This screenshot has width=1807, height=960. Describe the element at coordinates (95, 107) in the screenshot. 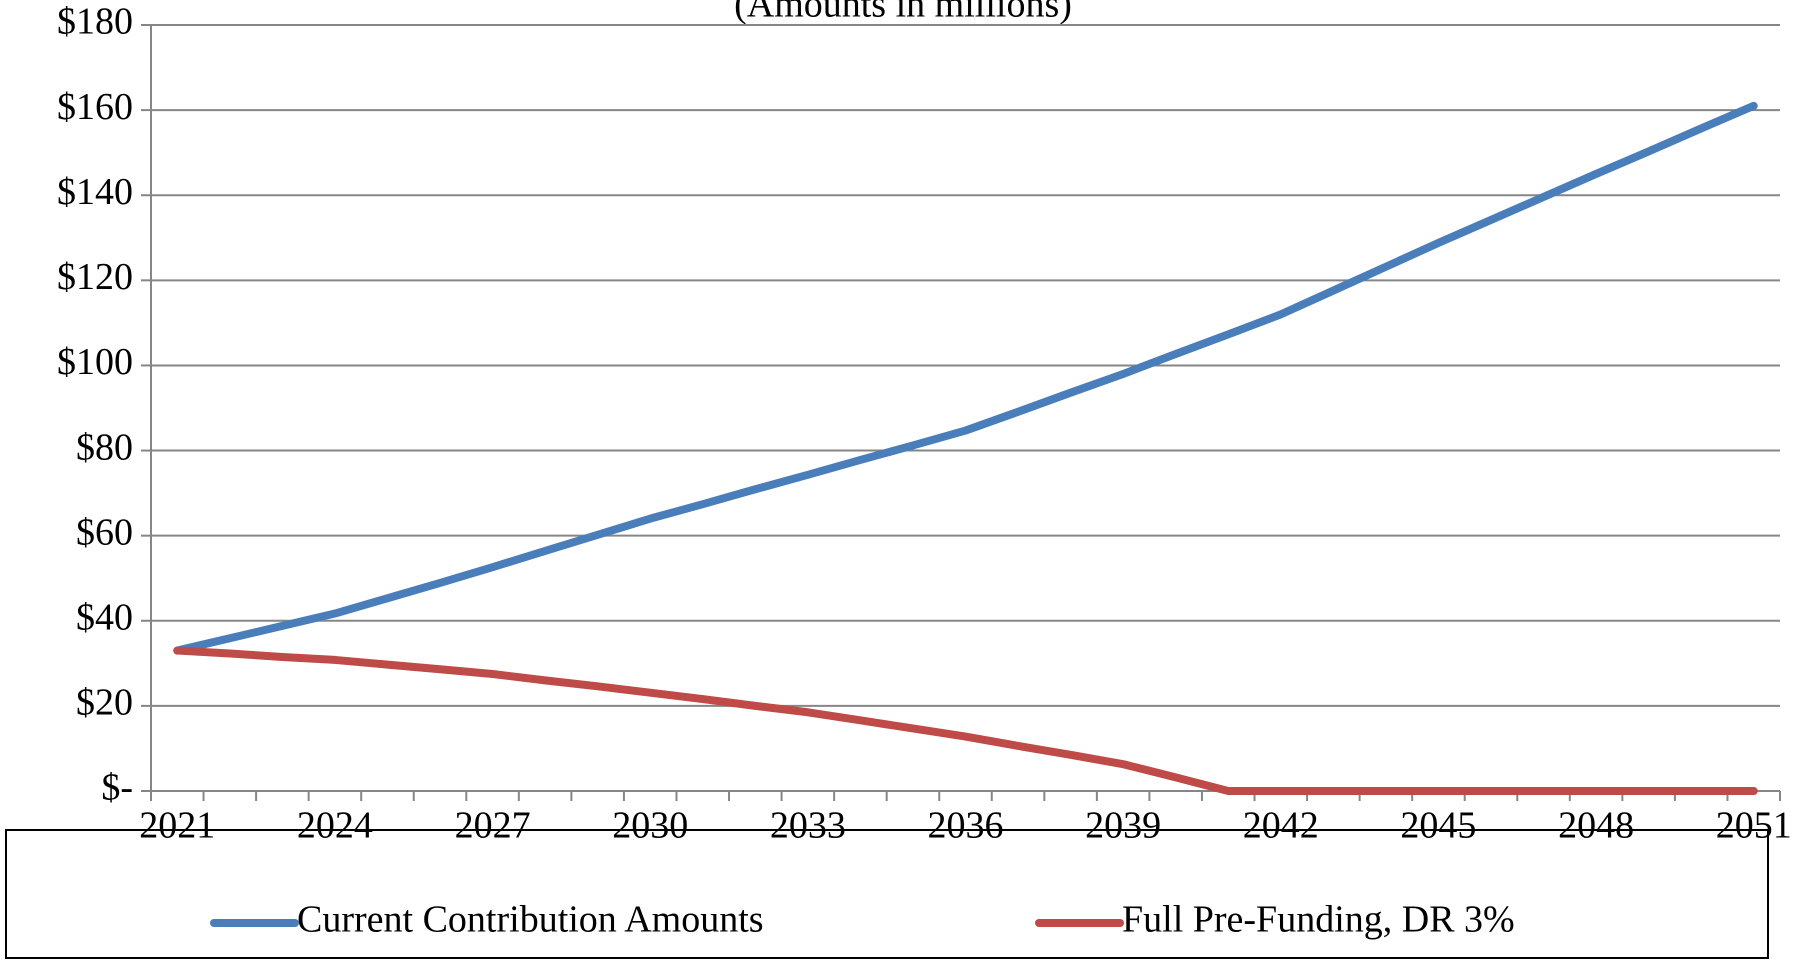

I see `y-tick-label: $160` at that location.